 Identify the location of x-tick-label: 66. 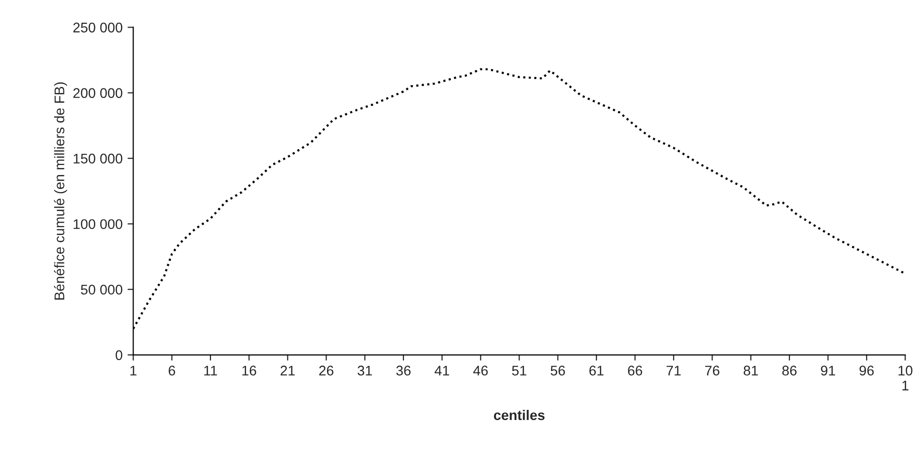
(635, 371).